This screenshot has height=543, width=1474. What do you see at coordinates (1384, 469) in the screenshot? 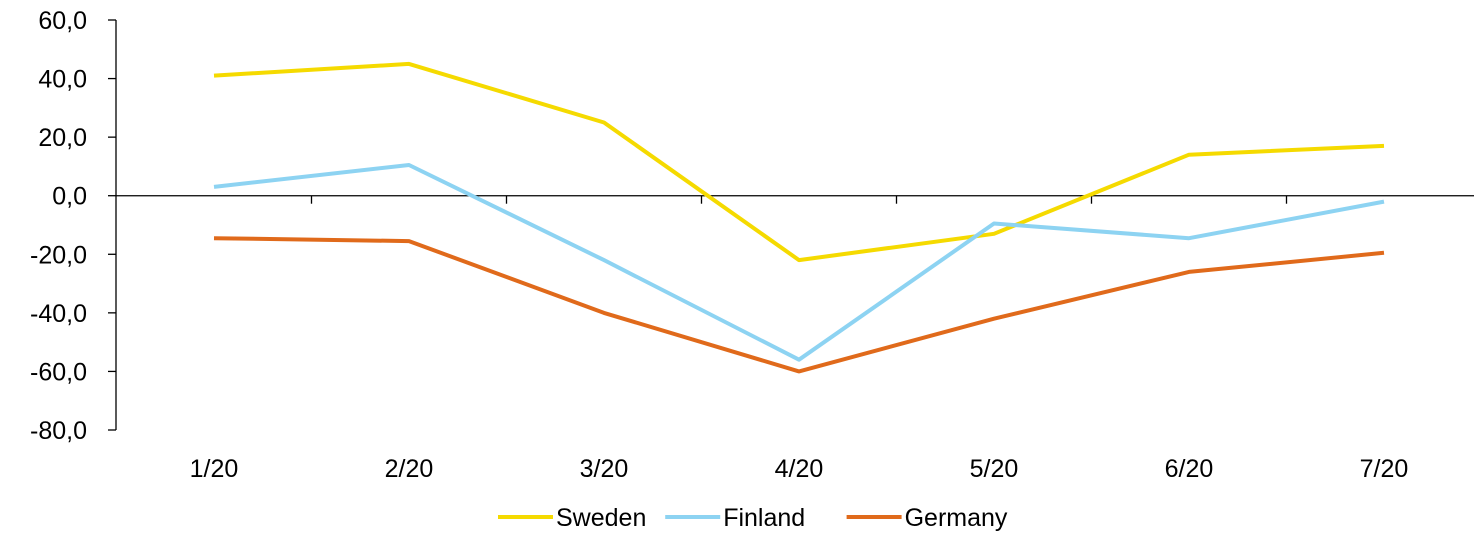
I see `x-tick-label: 7/20` at bounding box center [1384, 469].